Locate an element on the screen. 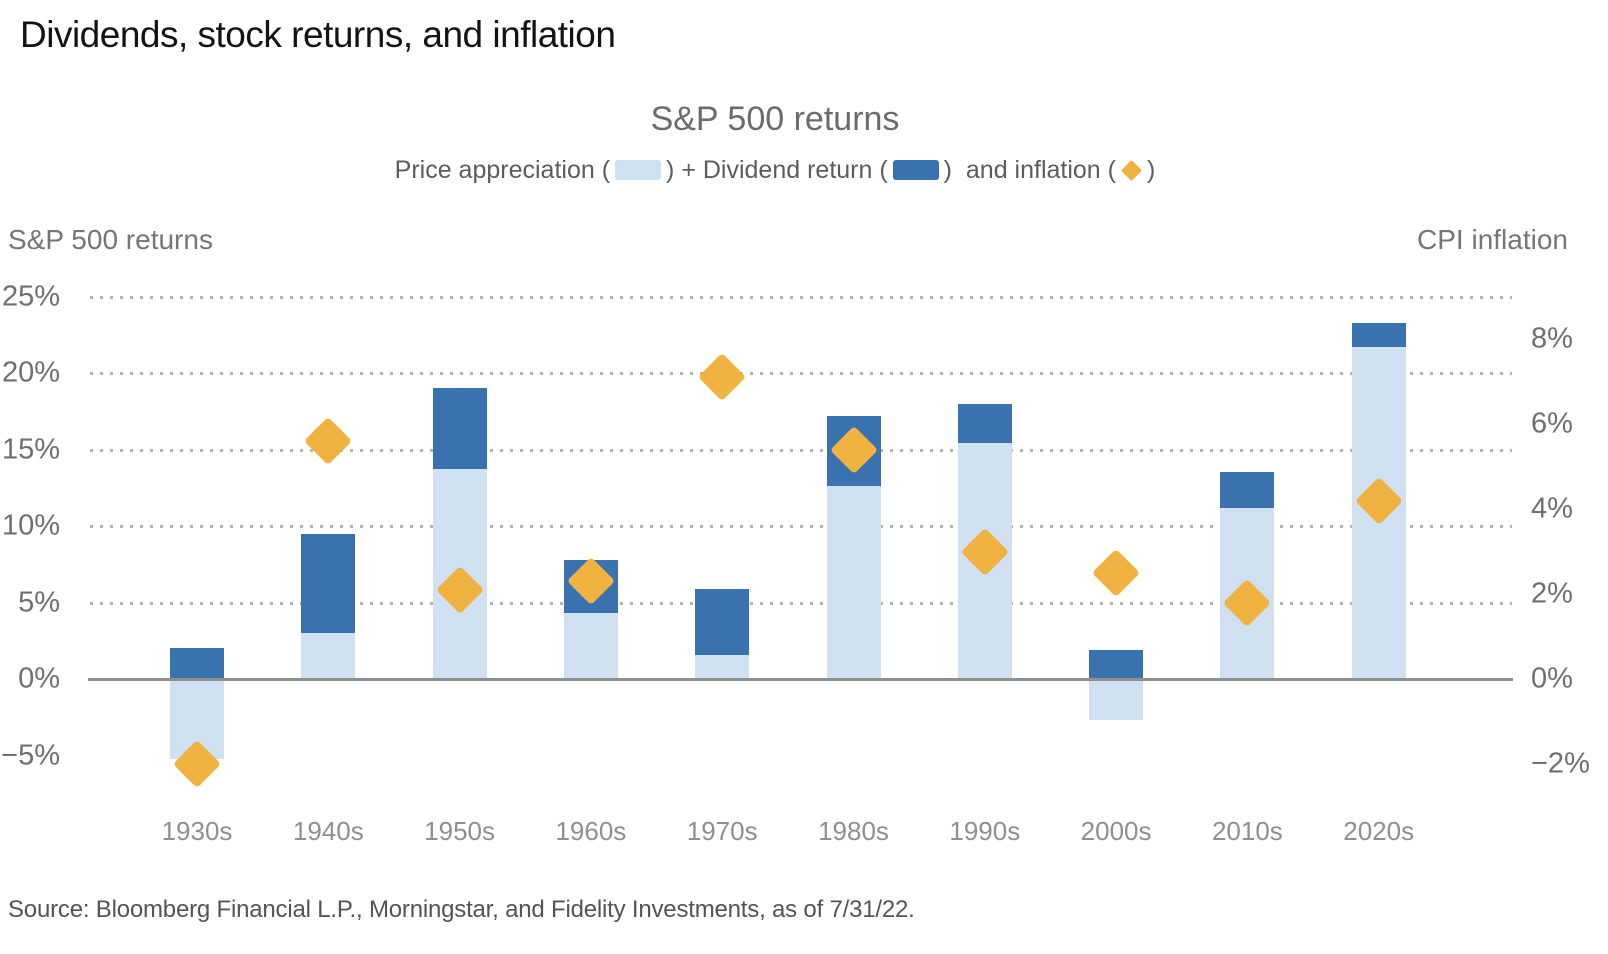 The height and width of the screenshot is (954, 1608). y-axis-tick-label: 5% is located at coordinates (39, 602).